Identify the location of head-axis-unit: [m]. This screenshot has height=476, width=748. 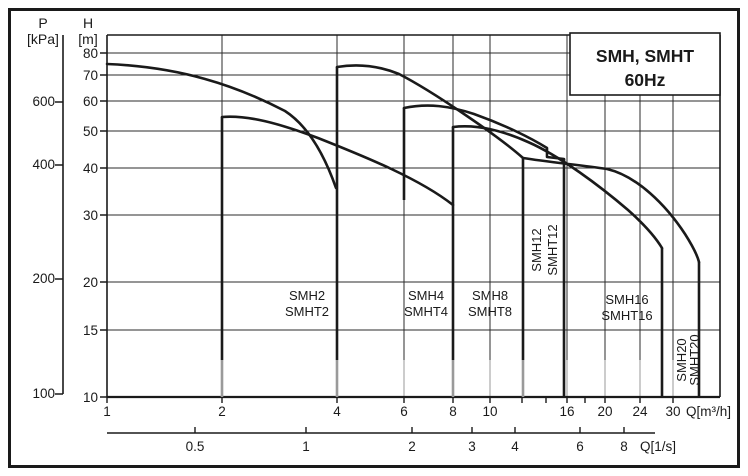
(87, 39).